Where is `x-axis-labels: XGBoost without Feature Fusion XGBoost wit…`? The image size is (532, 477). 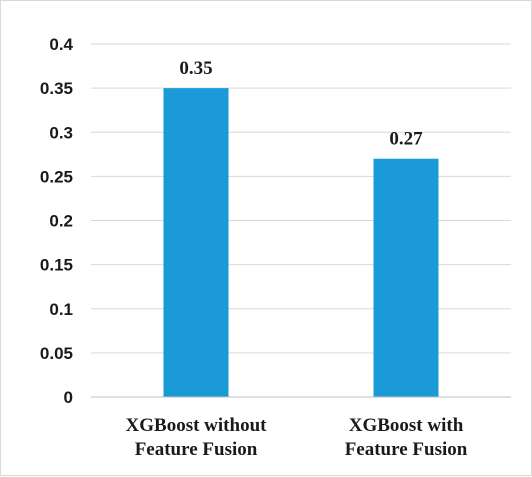 x-axis-labels: XGBoost without Feature Fusion XGBoost wit… is located at coordinates (297, 437).